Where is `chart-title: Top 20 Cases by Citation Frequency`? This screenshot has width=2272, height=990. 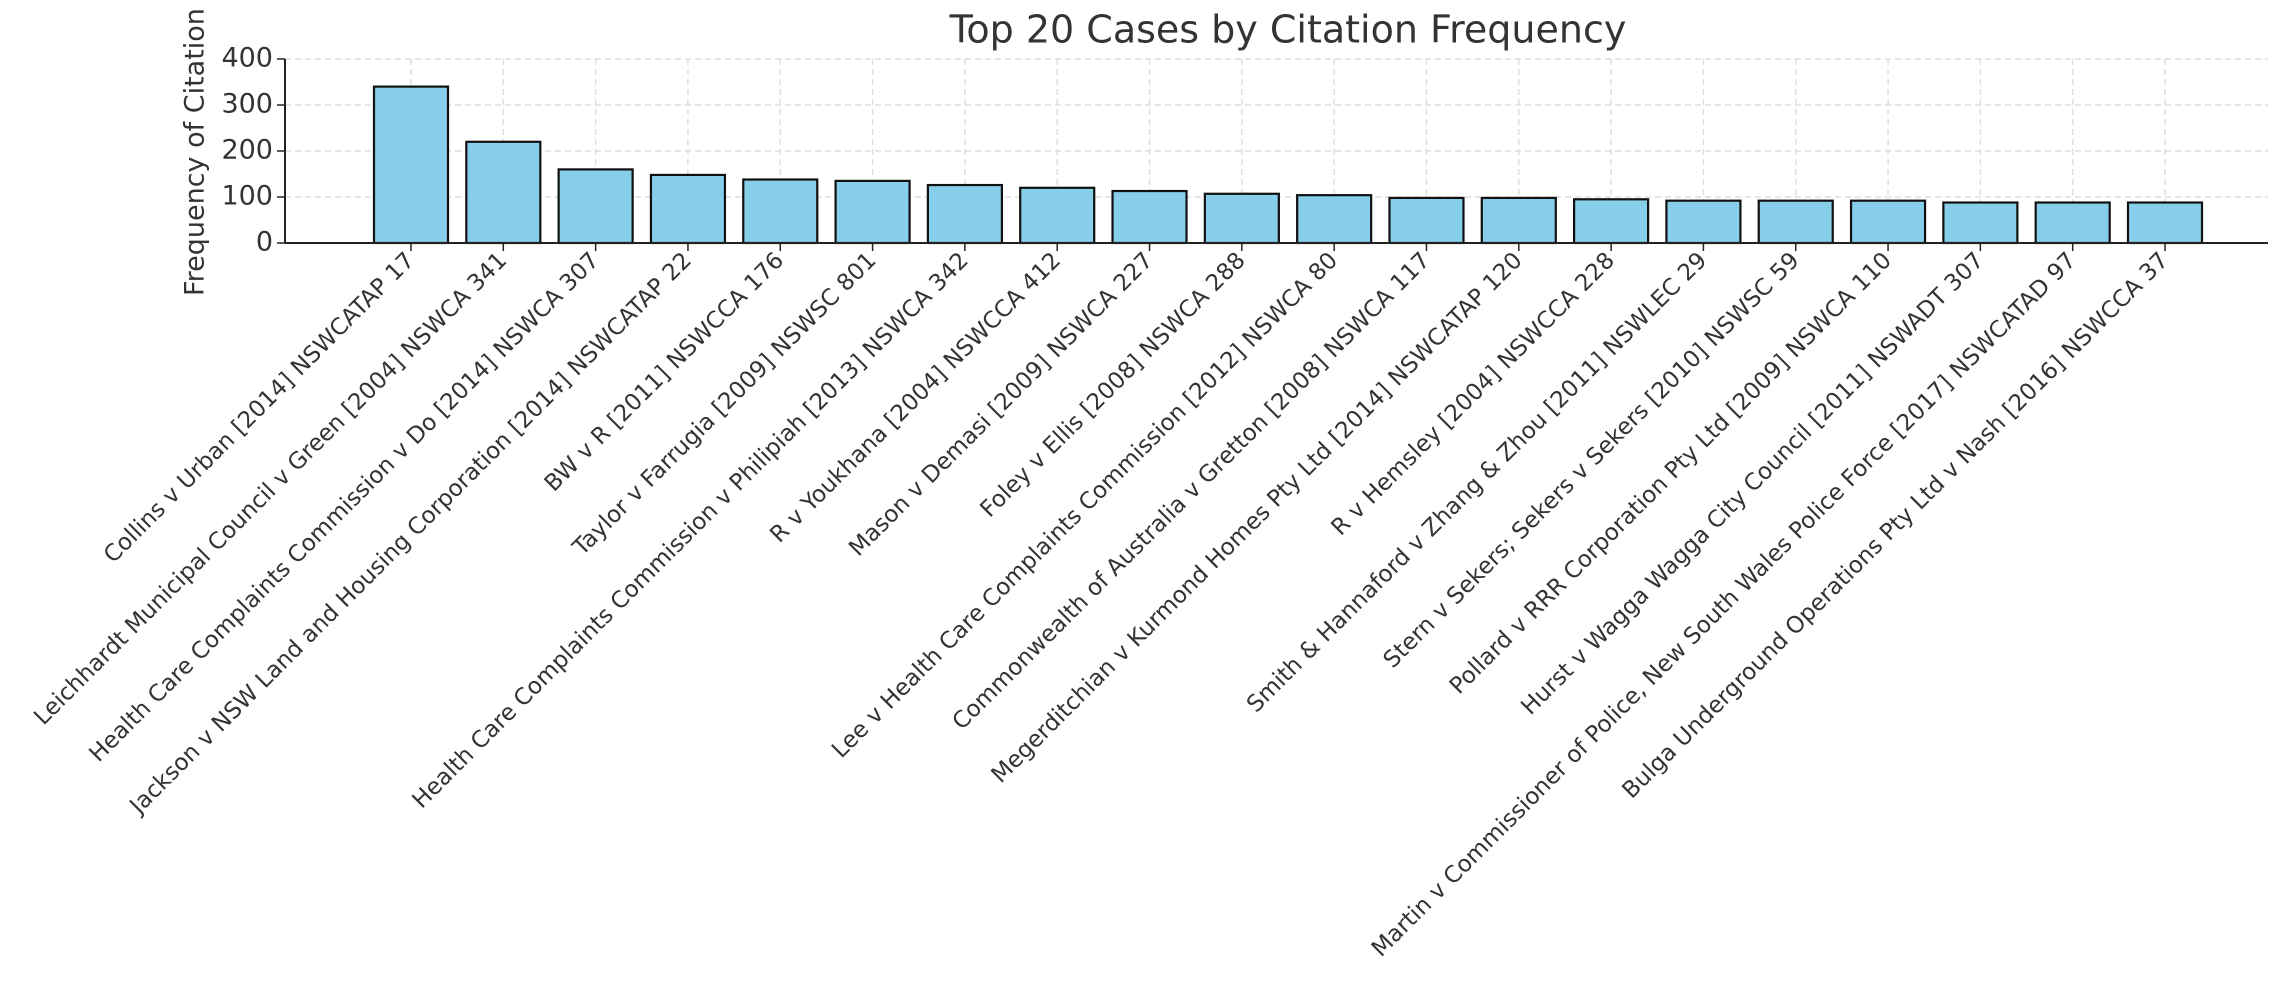
chart-title: Top 20 Cases by Citation Frequency is located at coordinates (1288, 30).